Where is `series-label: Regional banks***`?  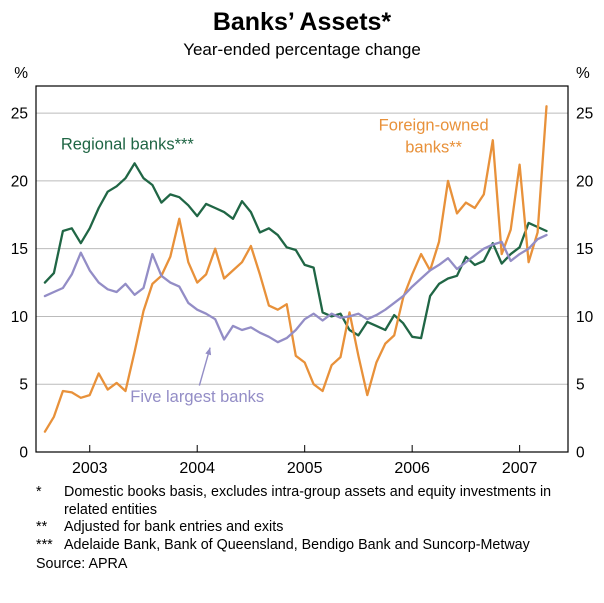 series-label: Regional banks*** is located at coordinates (128, 145).